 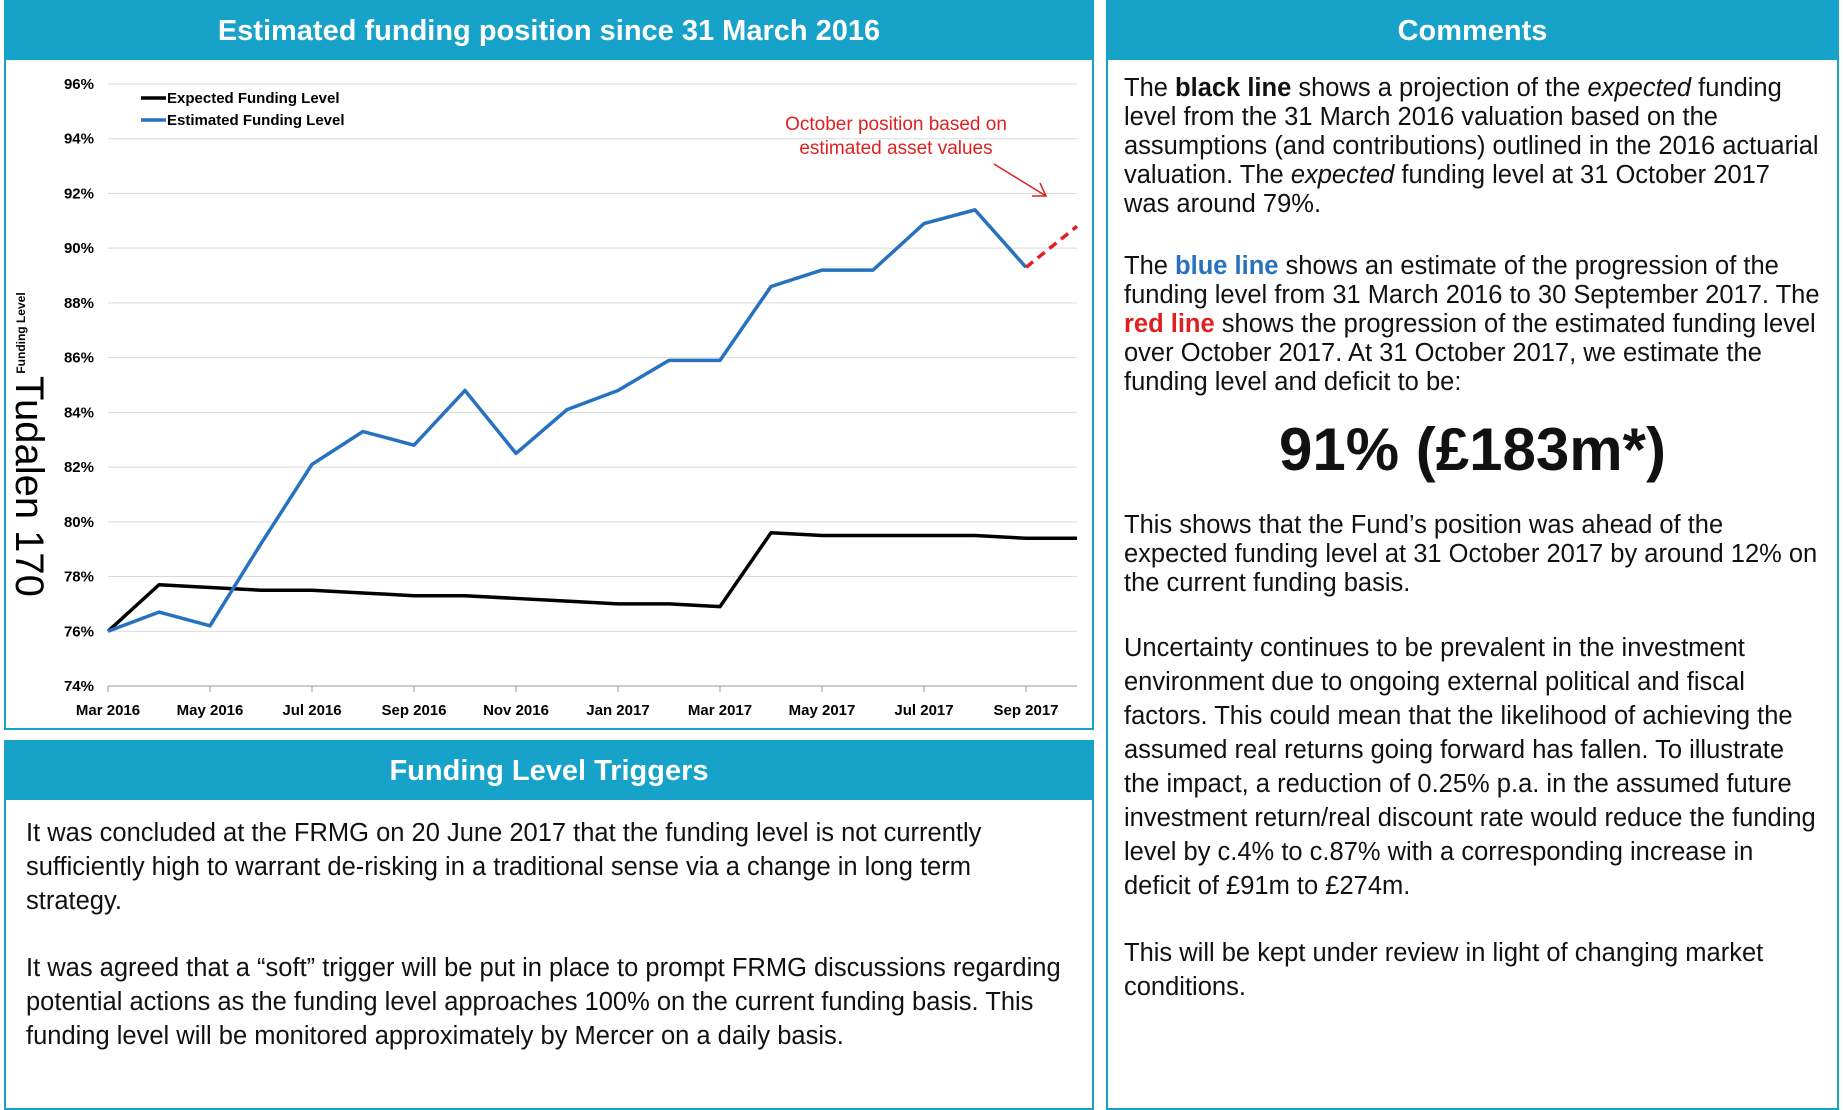 I want to click on x-tick-label: Sep 2016, so click(x=413, y=710).